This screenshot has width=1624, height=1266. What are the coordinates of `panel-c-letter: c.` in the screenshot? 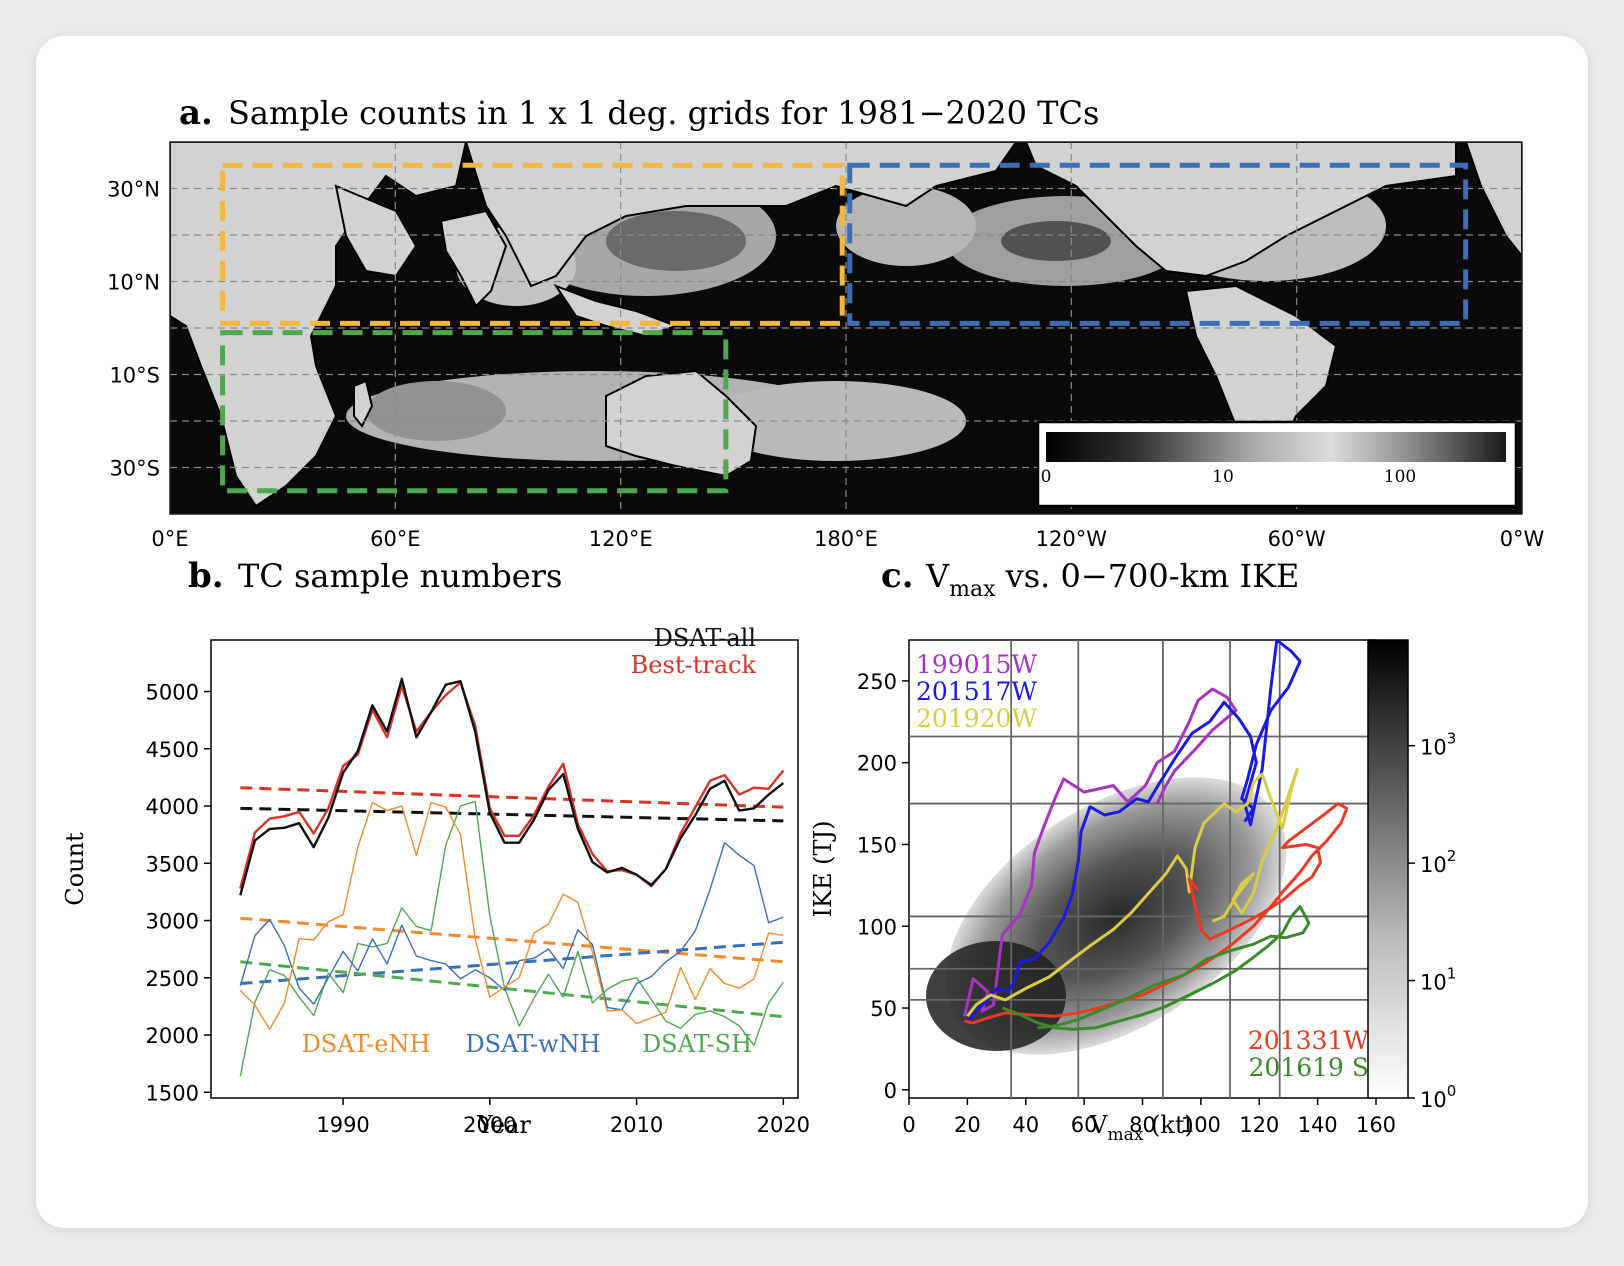 It's located at (897, 576).